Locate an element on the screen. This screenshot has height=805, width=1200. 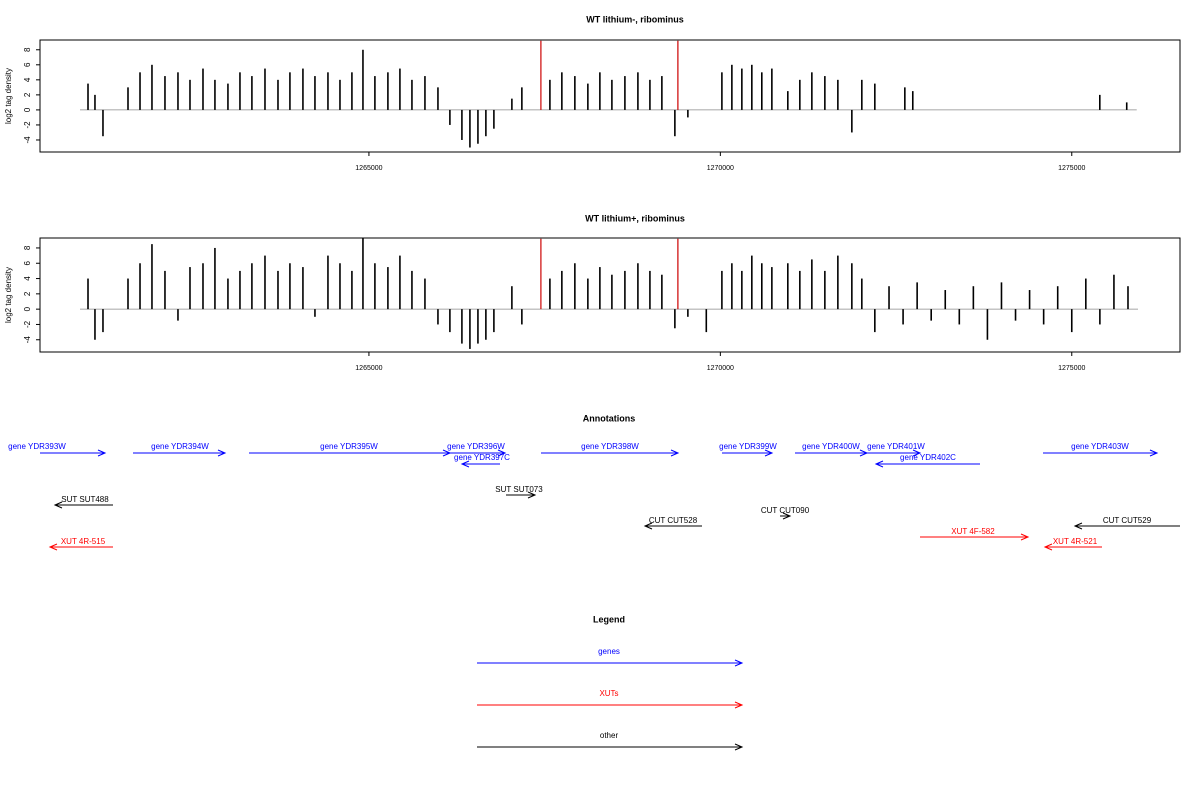
feature-label: gene YDR400W is located at coordinates (831, 446).